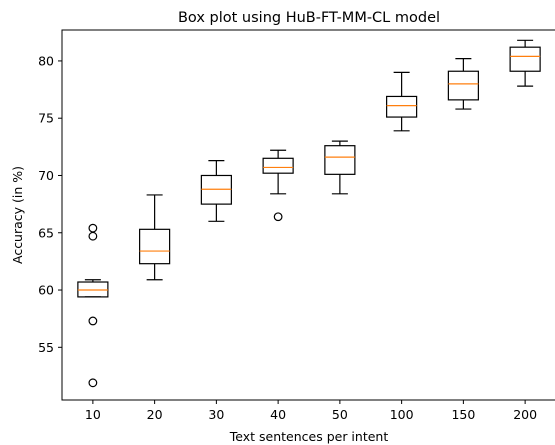 Image resolution: width=555 pixels, height=445 pixels. What do you see at coordinates (216, 414) in the screenshot?
I see `x-tick-label: 30` at bounding box center [216, 414].